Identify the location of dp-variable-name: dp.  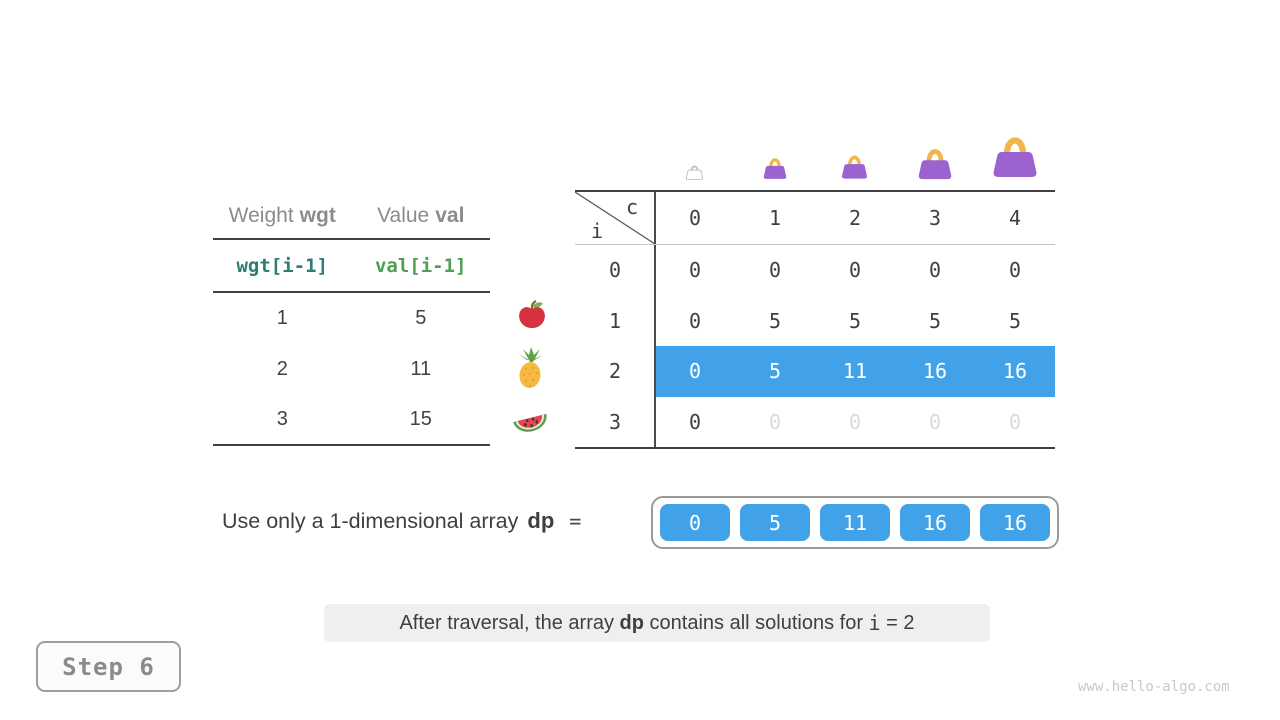
(541, 520).